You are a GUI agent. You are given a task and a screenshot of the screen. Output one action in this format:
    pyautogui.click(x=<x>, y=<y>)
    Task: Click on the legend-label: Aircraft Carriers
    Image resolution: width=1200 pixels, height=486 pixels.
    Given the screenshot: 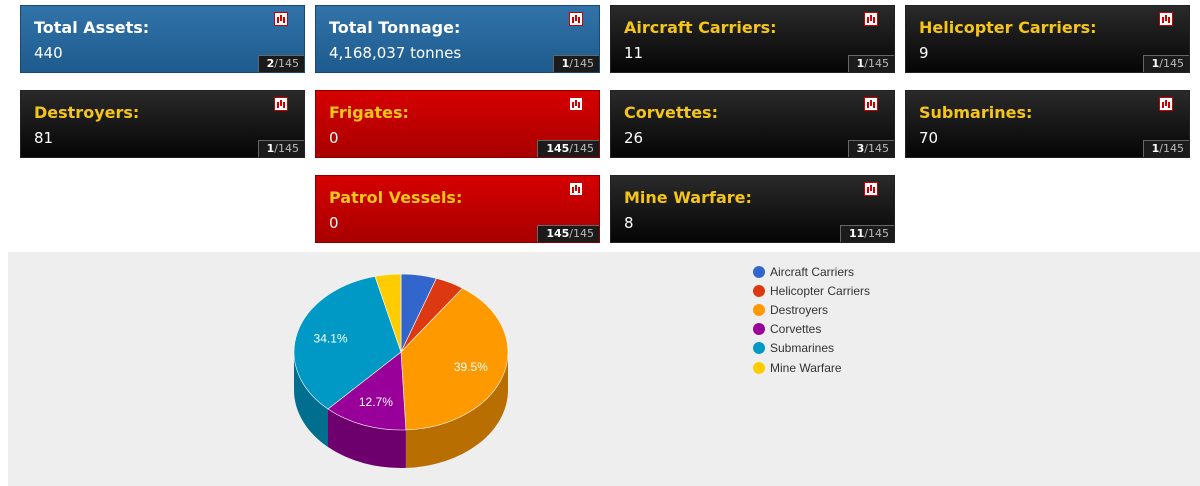 What is the action you would take?
    pyautogui.click(x=812, y=271)
    